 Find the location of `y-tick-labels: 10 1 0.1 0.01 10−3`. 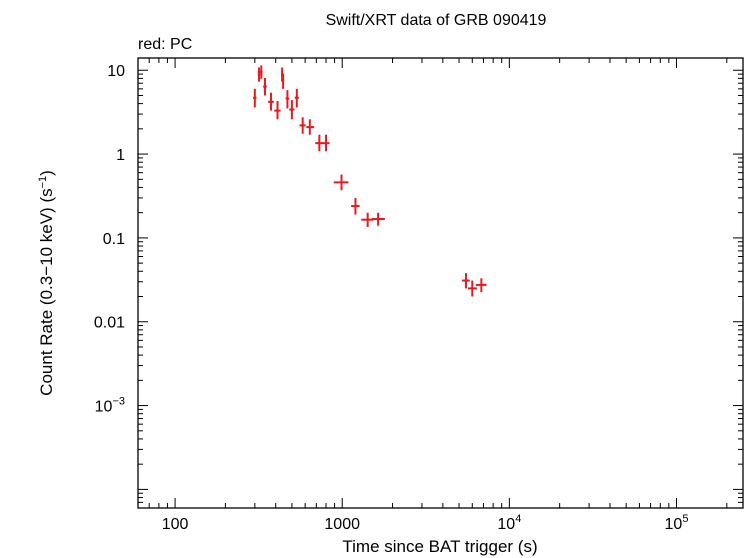

y-tick-labels: 10 1 0.1 0.01 10−3 is located at coordinates (109, 239).